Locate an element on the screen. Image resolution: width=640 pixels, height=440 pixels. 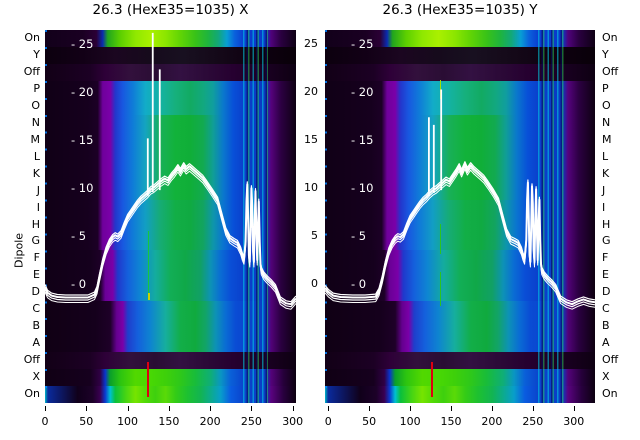
dipole-label-left: M is located at coordinates (35, 139).